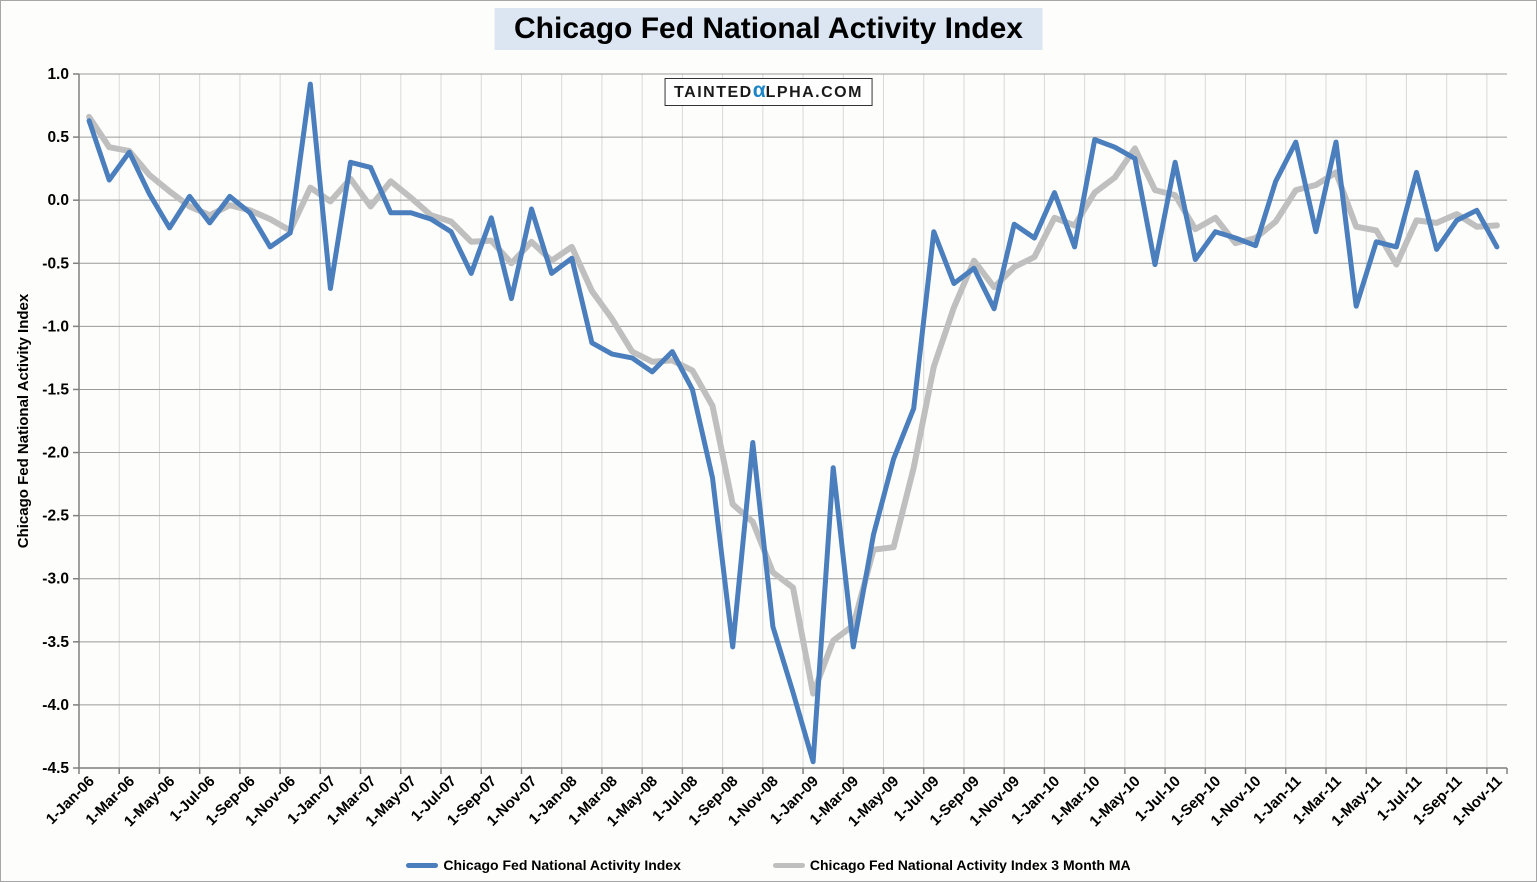  I want to click on y-tick-label: -4.5, so click(55, 768).